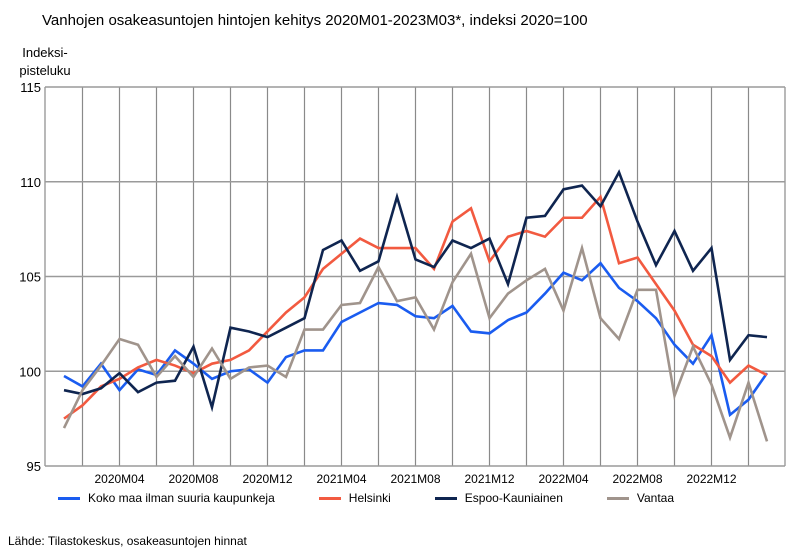 The height and width of the screenshot is (554, 800). I want to click on legend-label: Espoo-Kauniainen, so click(513, 498).